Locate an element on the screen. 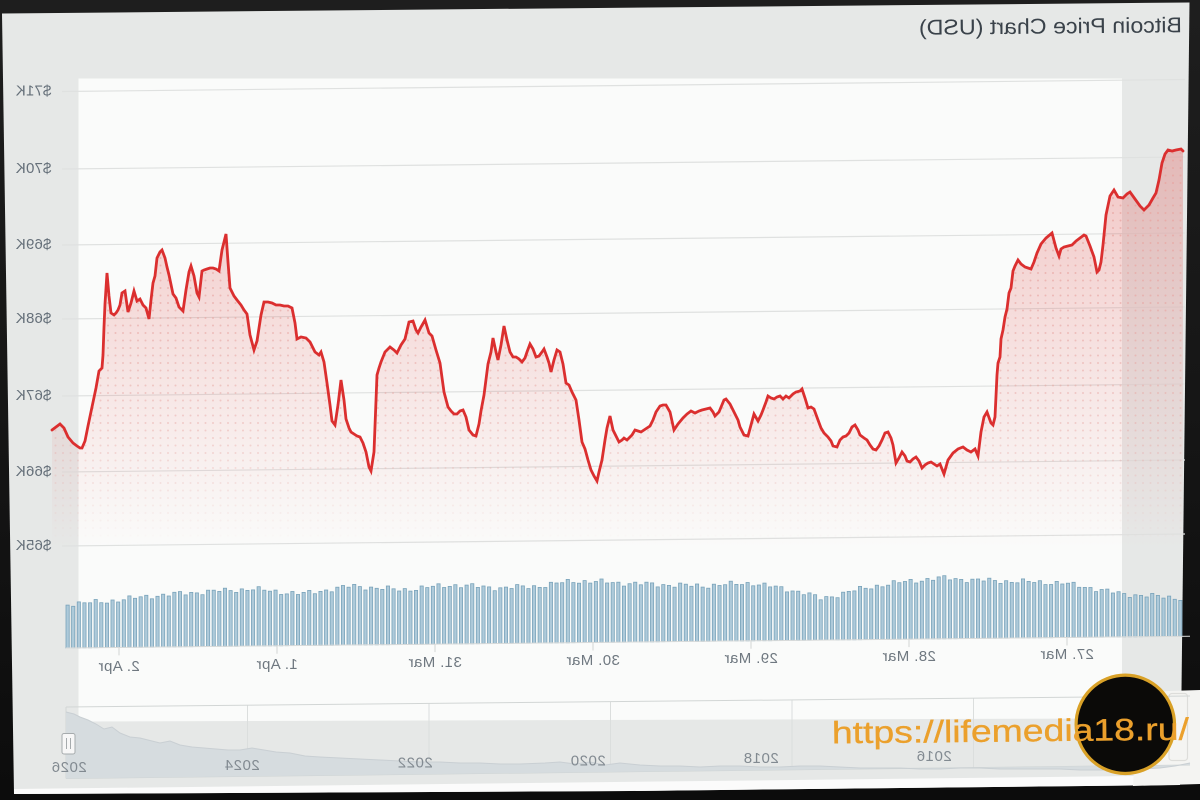 The image size is (1200, 800). svg-text: 2020 is located at coordinates (587, 760).